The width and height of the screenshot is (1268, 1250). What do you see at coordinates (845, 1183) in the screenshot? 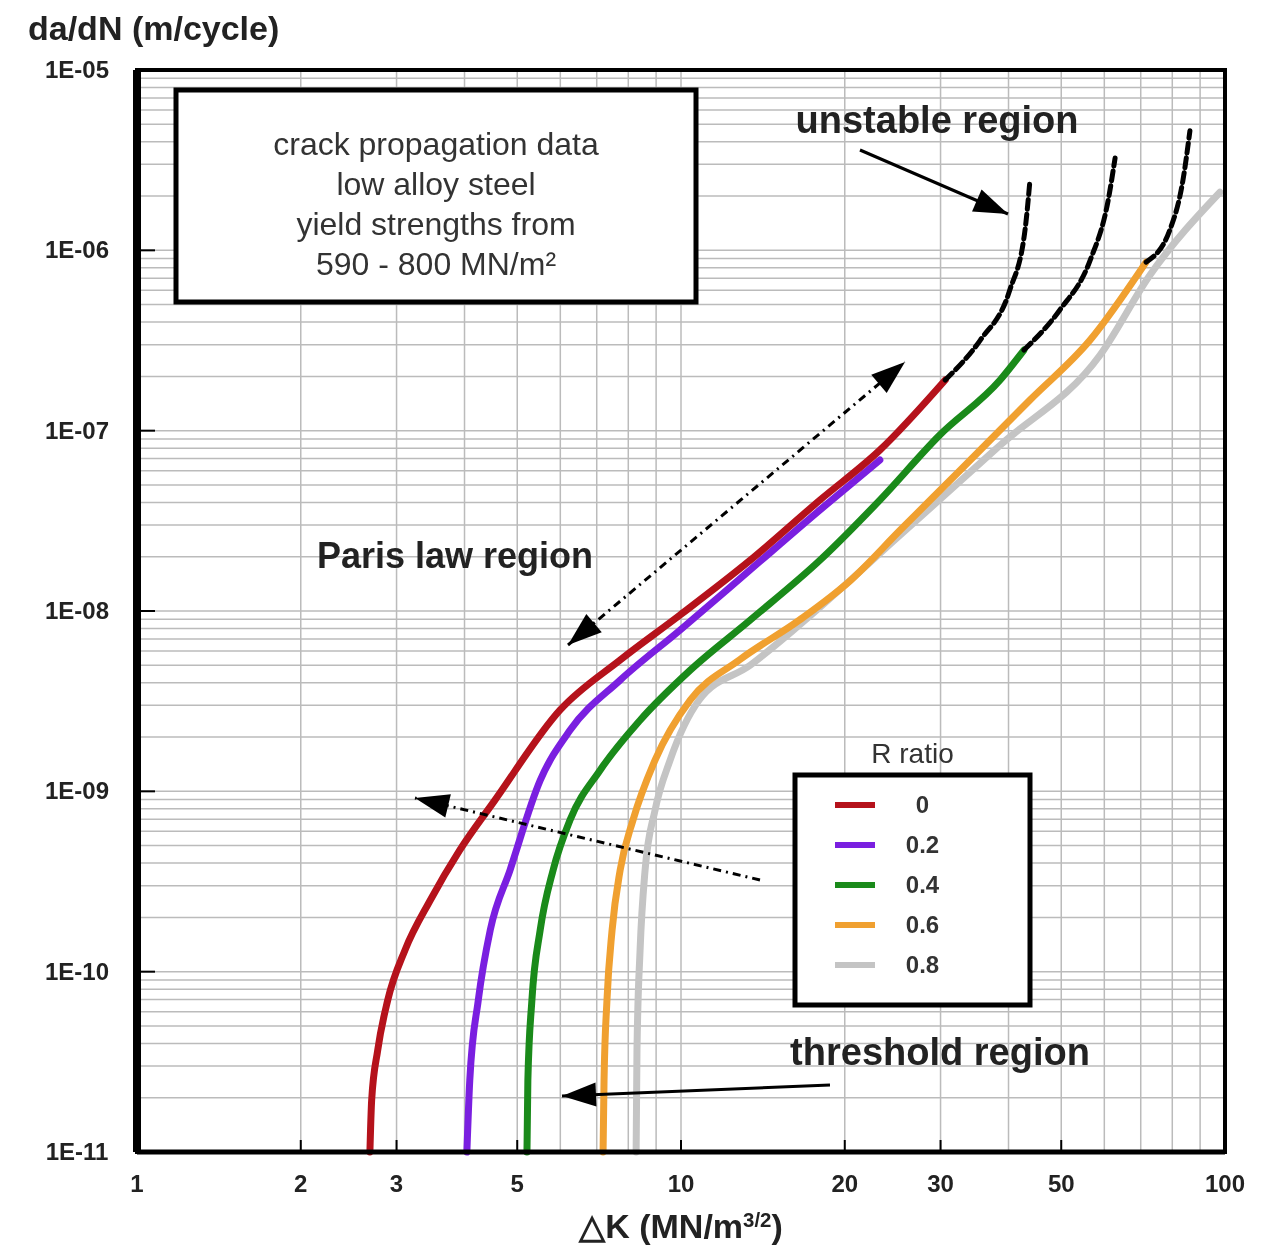
I see `x-tick-label: 20` at bounding box center [845, 1183].